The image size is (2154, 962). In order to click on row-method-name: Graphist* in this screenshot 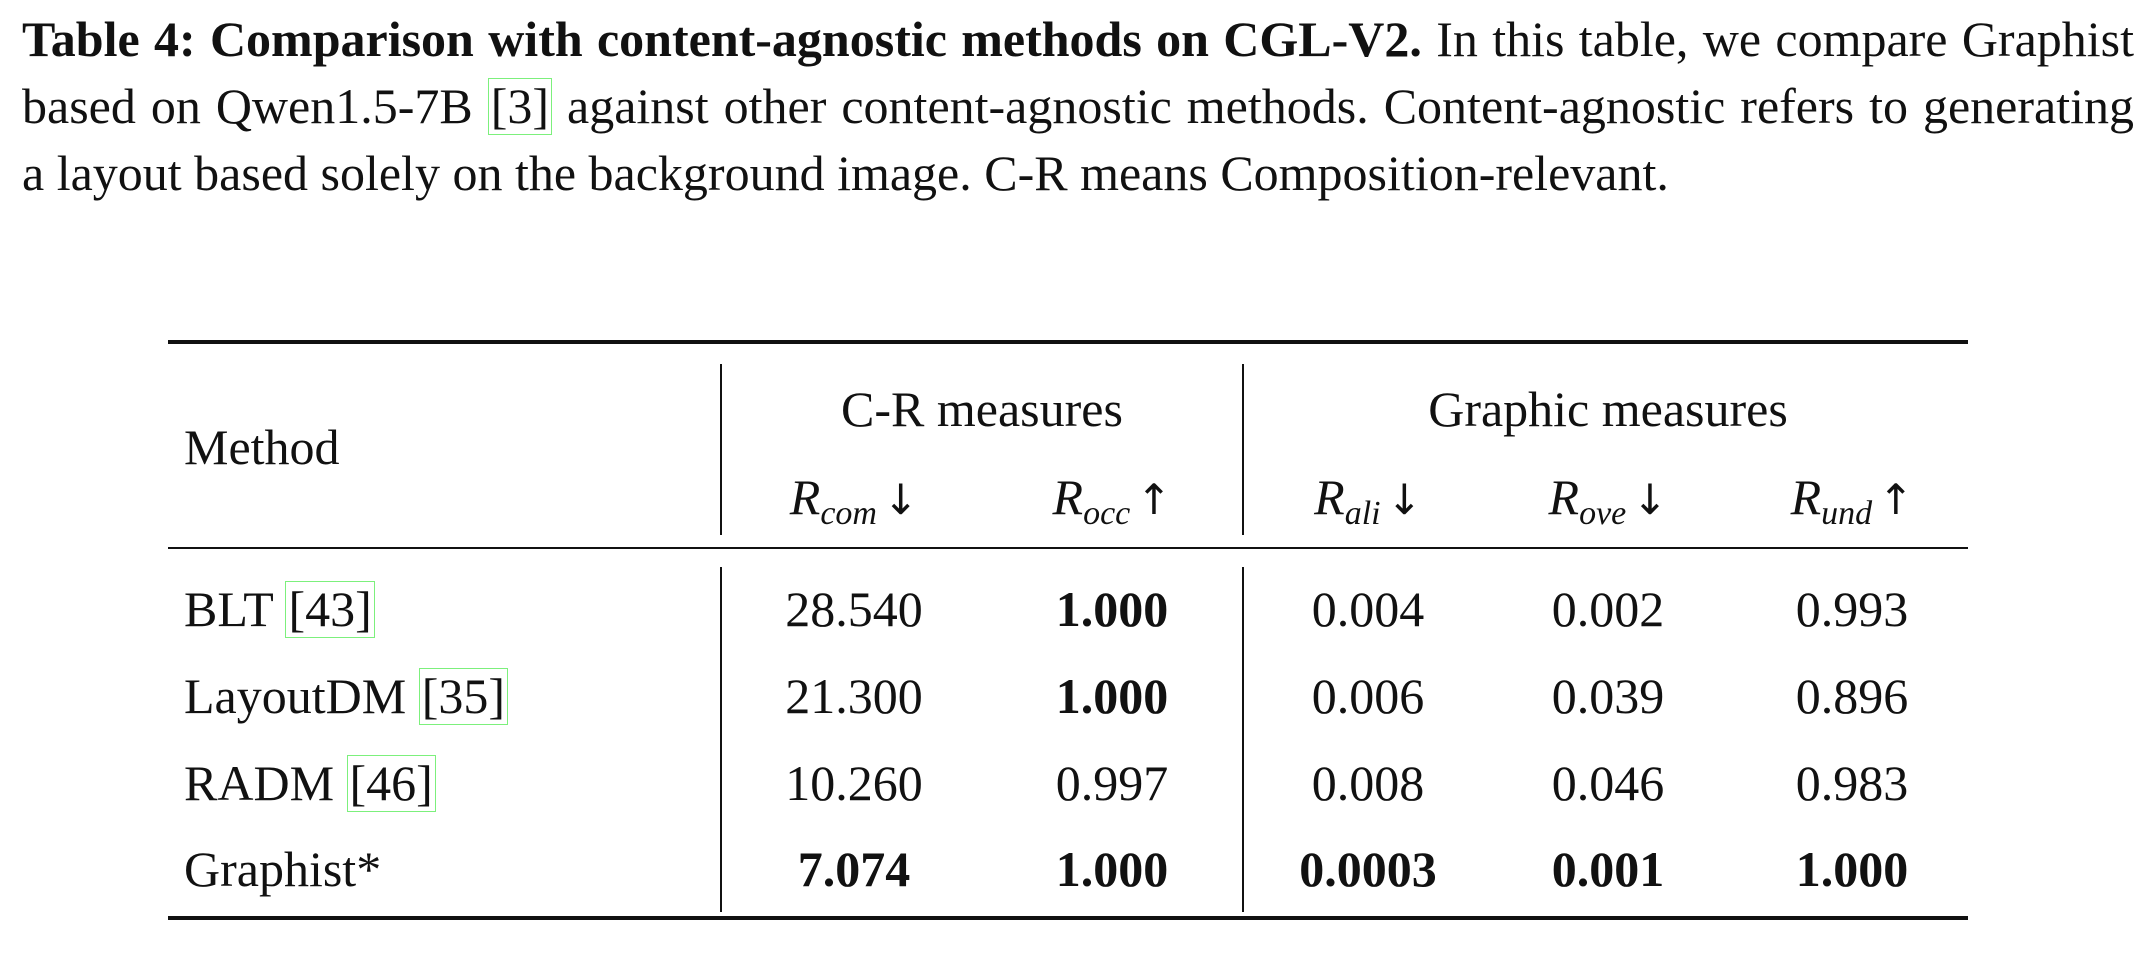, I will do `click(282, 869)`.